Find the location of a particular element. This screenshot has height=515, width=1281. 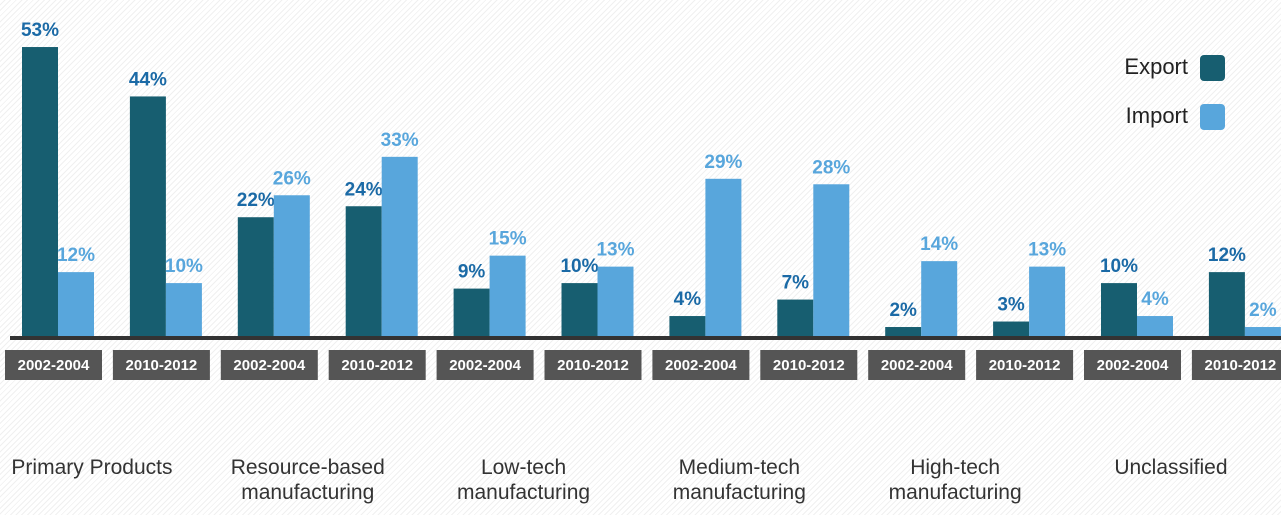

group-label: Unclassified is located at coordinates (1171, 467).